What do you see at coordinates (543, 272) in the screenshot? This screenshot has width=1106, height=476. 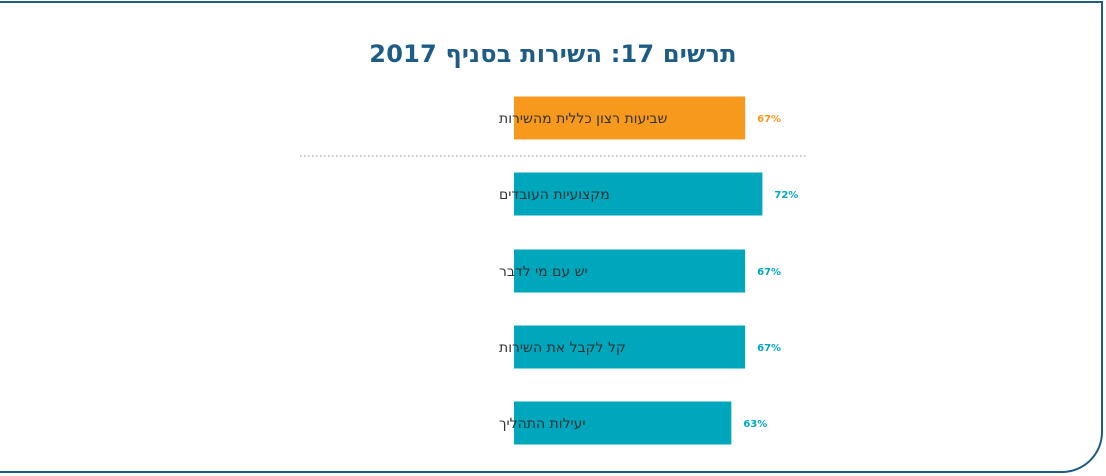 I see `category-label-3: יש עם מי לדבר` at bounding box center [543, 272].